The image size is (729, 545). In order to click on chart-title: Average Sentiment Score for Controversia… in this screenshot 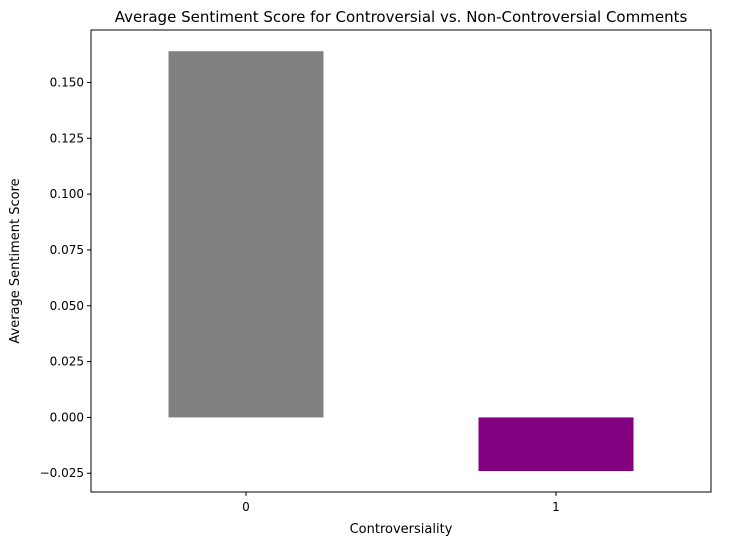, I will do `click(401, 17)`.